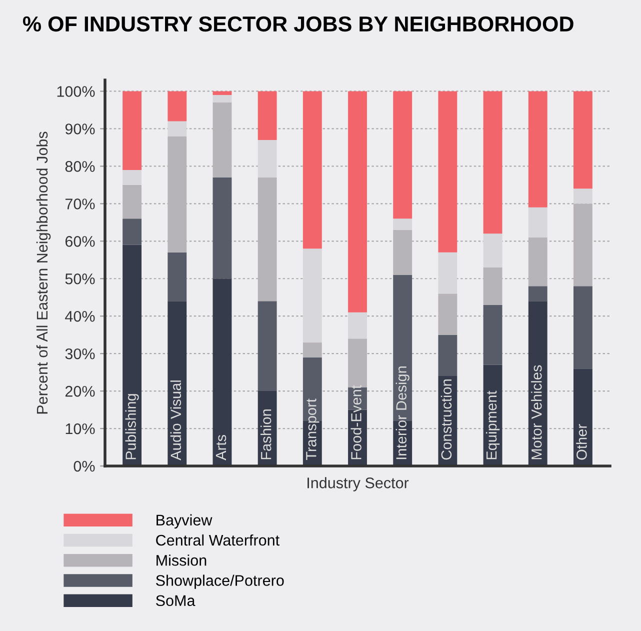 Image resolution: width=641 pixels, height=631 pixels. Describe the element at coordinates (80, 241) in the screenshot. I see `y-tick-label: 60%` at that location.